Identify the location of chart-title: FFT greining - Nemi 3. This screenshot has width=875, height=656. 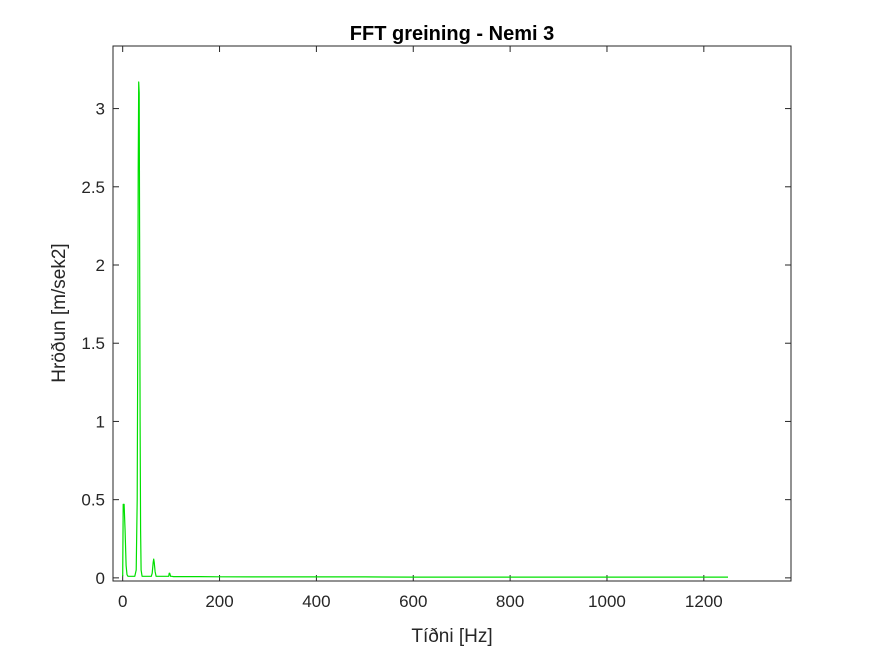
(452, 34).